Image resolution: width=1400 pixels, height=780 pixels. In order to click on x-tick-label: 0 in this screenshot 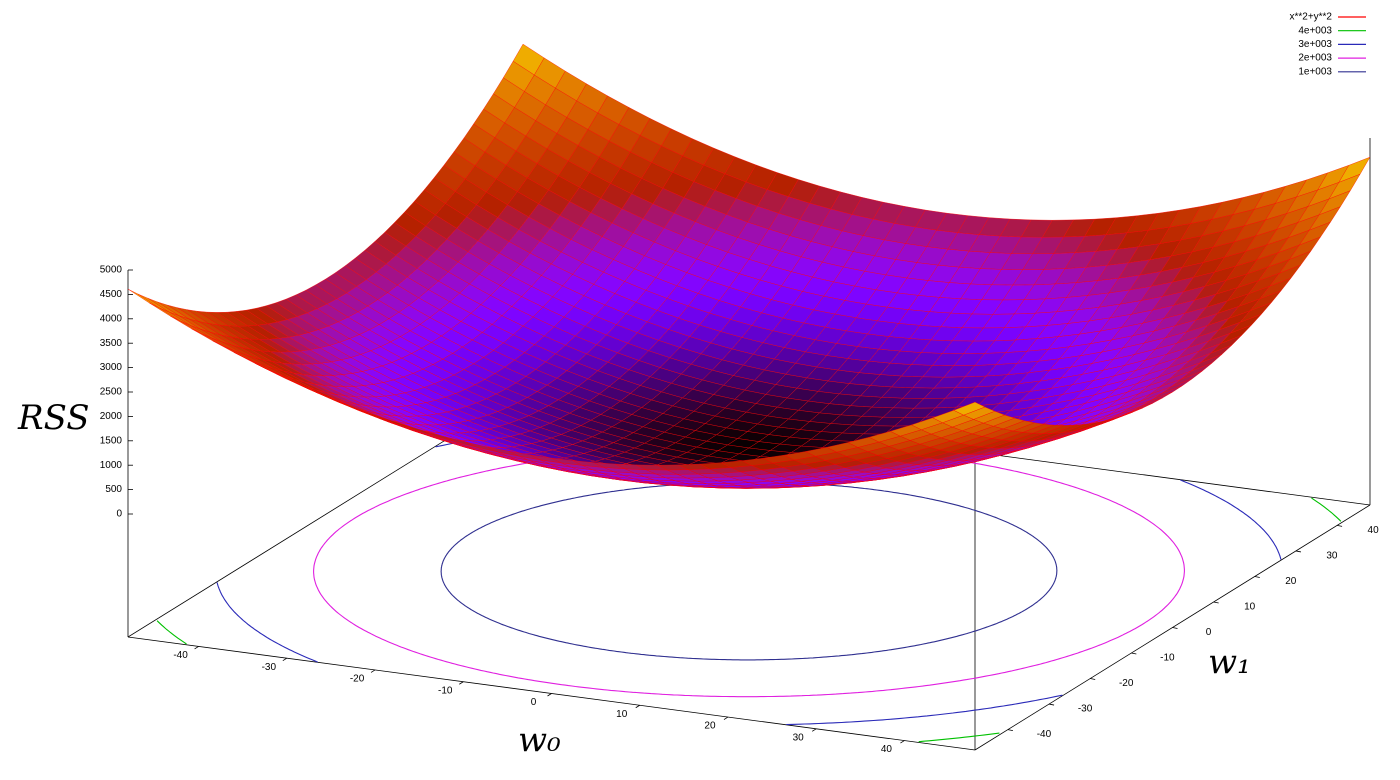, I will do `click(534, 702)`.